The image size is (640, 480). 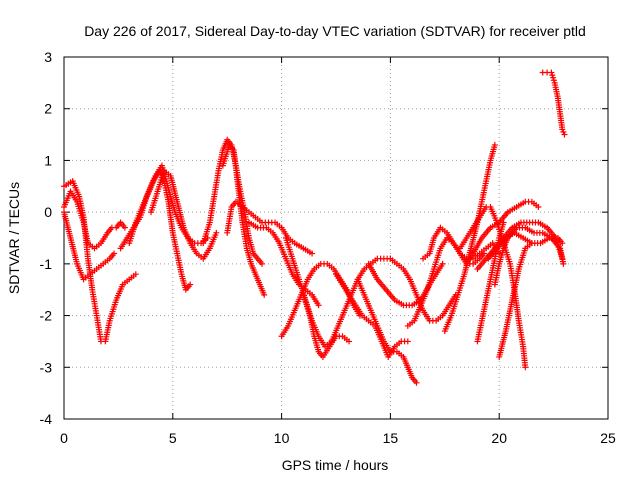 What do you see at coordinates (173, 438) in the screenshot?
I see `x-tick-label: 5` at bounding box center [173, 438].